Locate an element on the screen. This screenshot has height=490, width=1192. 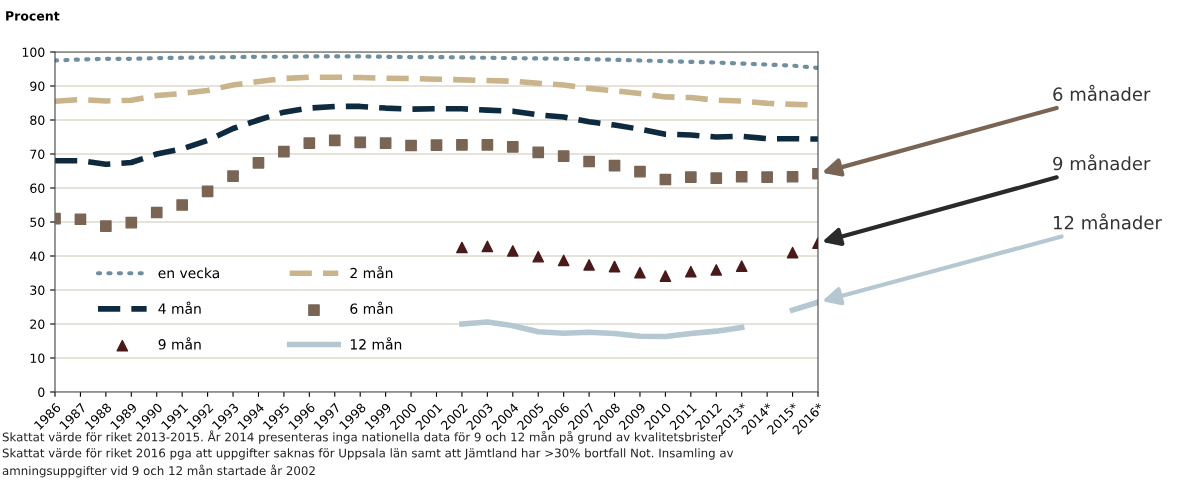
annotation: 9 månader is located at coordinates (1102, 162).